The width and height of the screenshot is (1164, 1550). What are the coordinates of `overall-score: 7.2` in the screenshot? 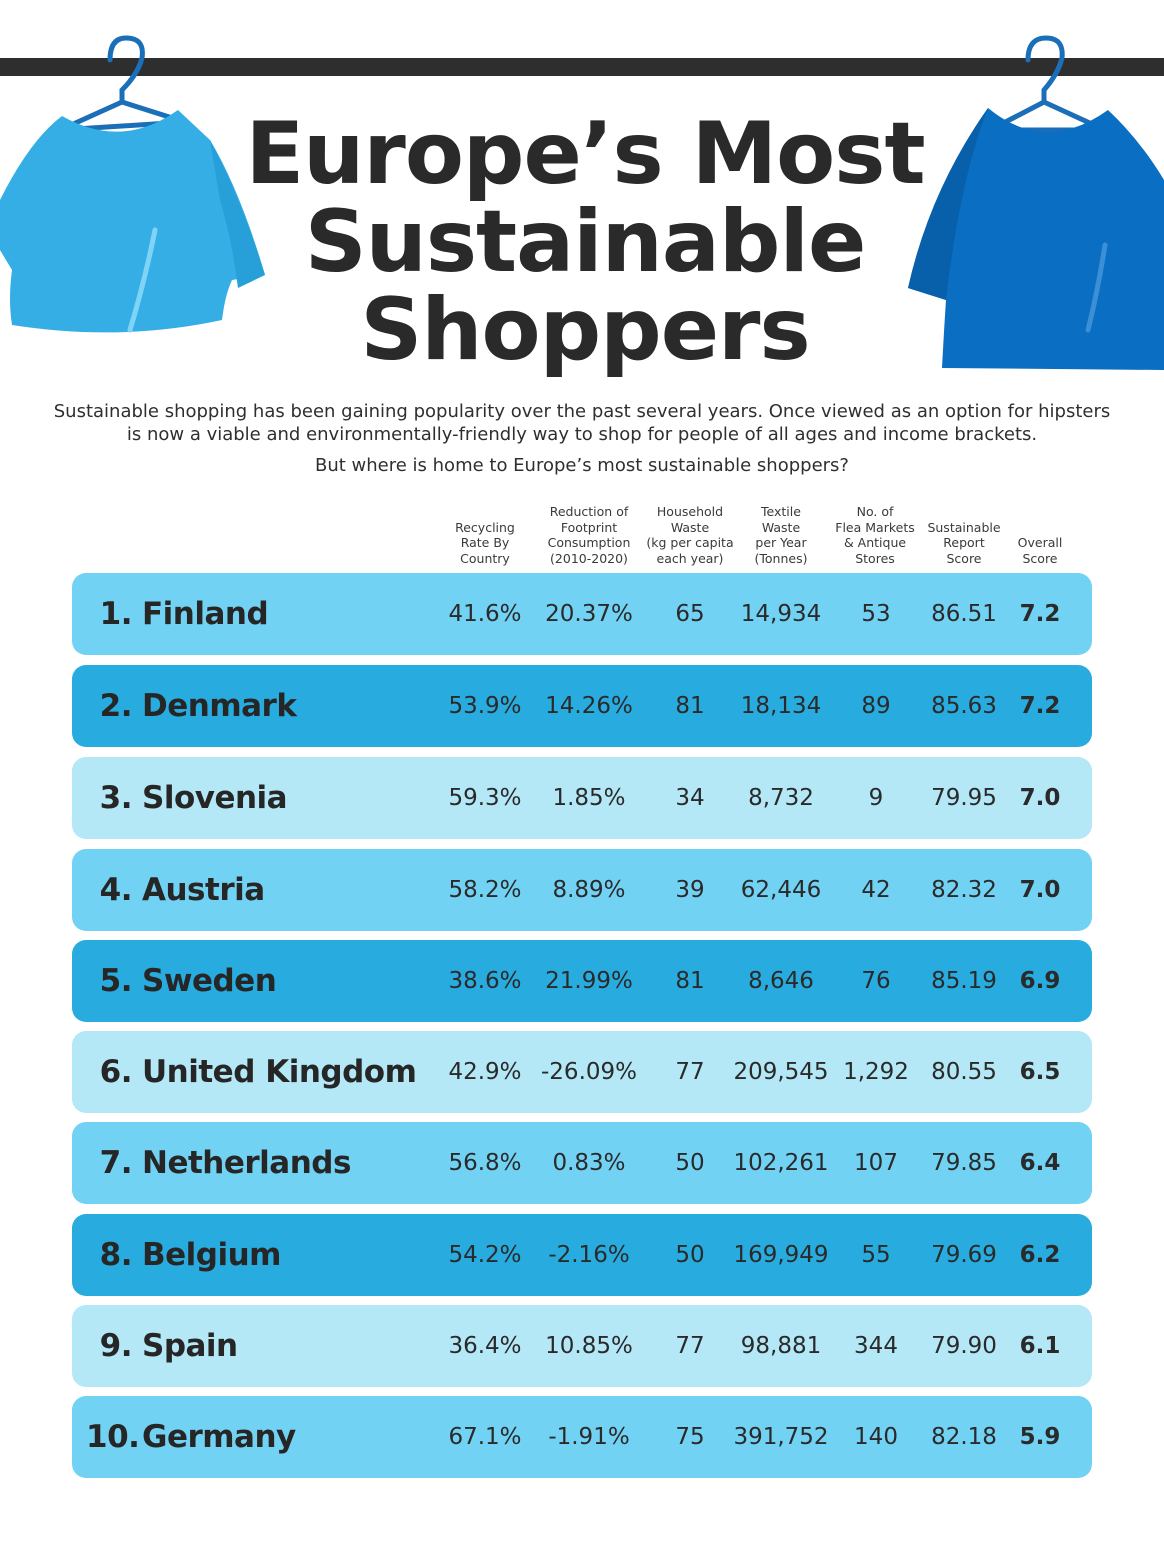 It's located at (1040, 614).